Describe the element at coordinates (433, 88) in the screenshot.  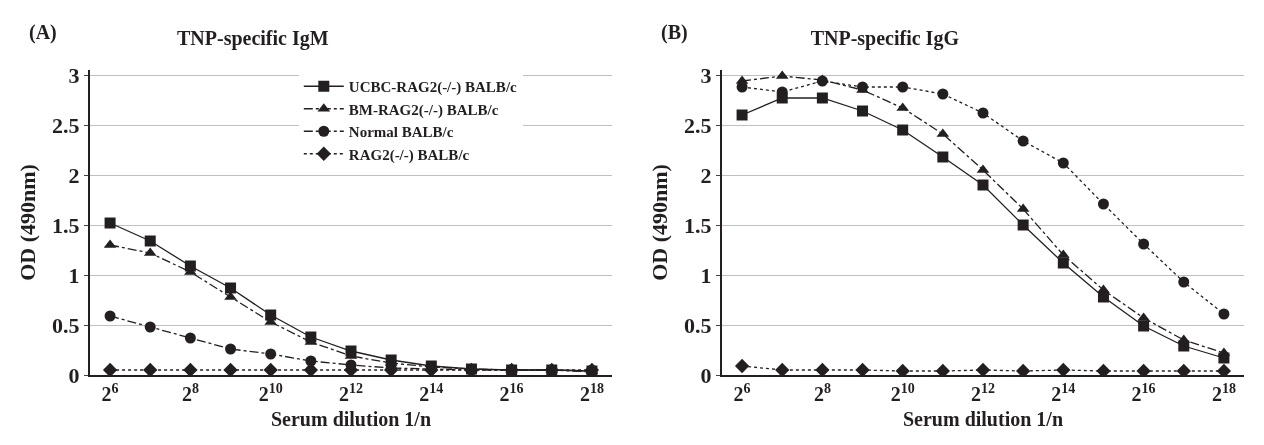
I see `legend-label: UCBC-RAG2(-/-) BALB/c` at that location.